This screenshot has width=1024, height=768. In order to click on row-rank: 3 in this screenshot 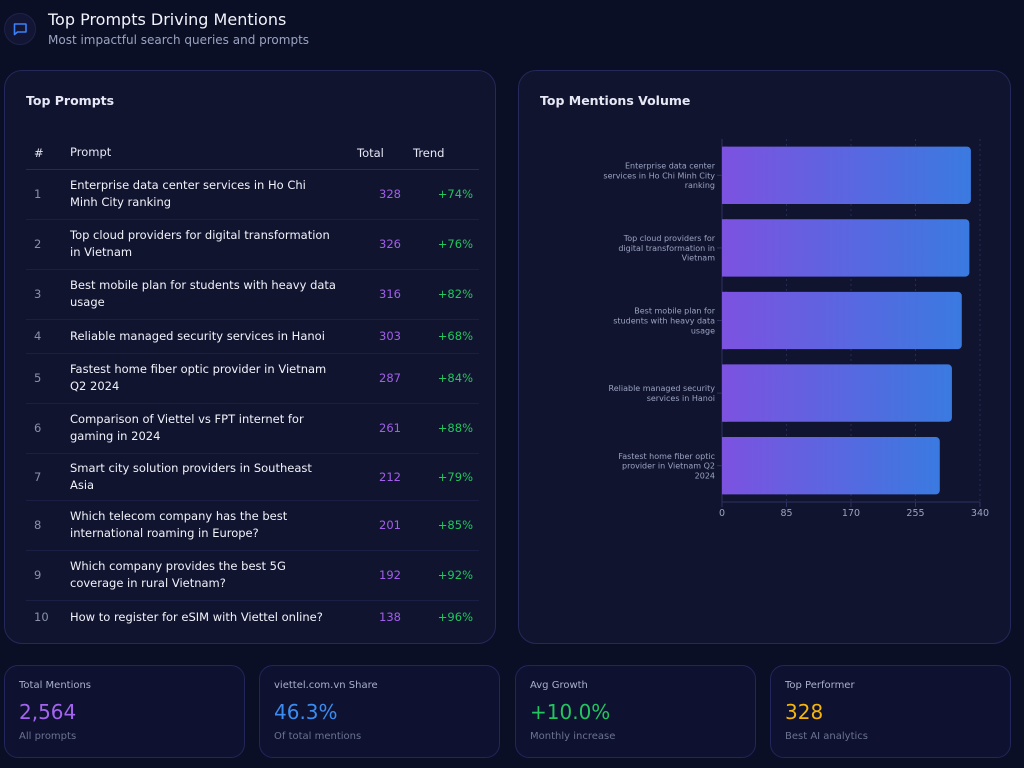, I will do `click(48, 294)`.